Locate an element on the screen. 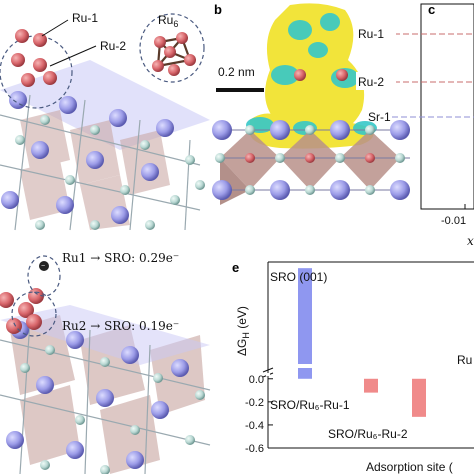 The image size is (474, 474). sr-atoms is located at coordinates (87, 157).